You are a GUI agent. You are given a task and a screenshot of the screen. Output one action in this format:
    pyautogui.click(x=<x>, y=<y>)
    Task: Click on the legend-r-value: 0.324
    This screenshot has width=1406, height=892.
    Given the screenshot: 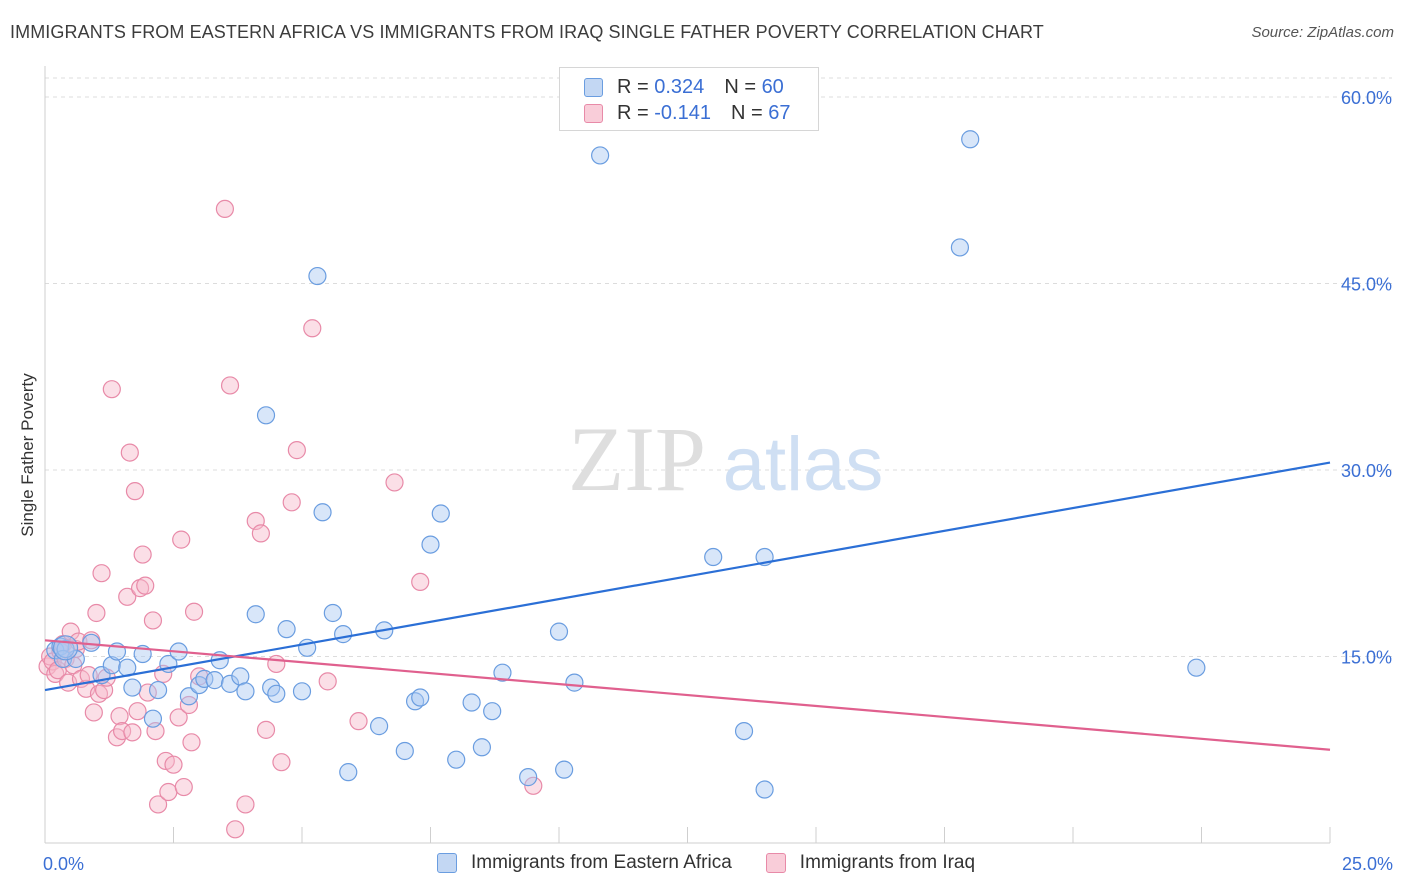 What is the action you would take?
    pyautogui.click(x=679, y=86)
    